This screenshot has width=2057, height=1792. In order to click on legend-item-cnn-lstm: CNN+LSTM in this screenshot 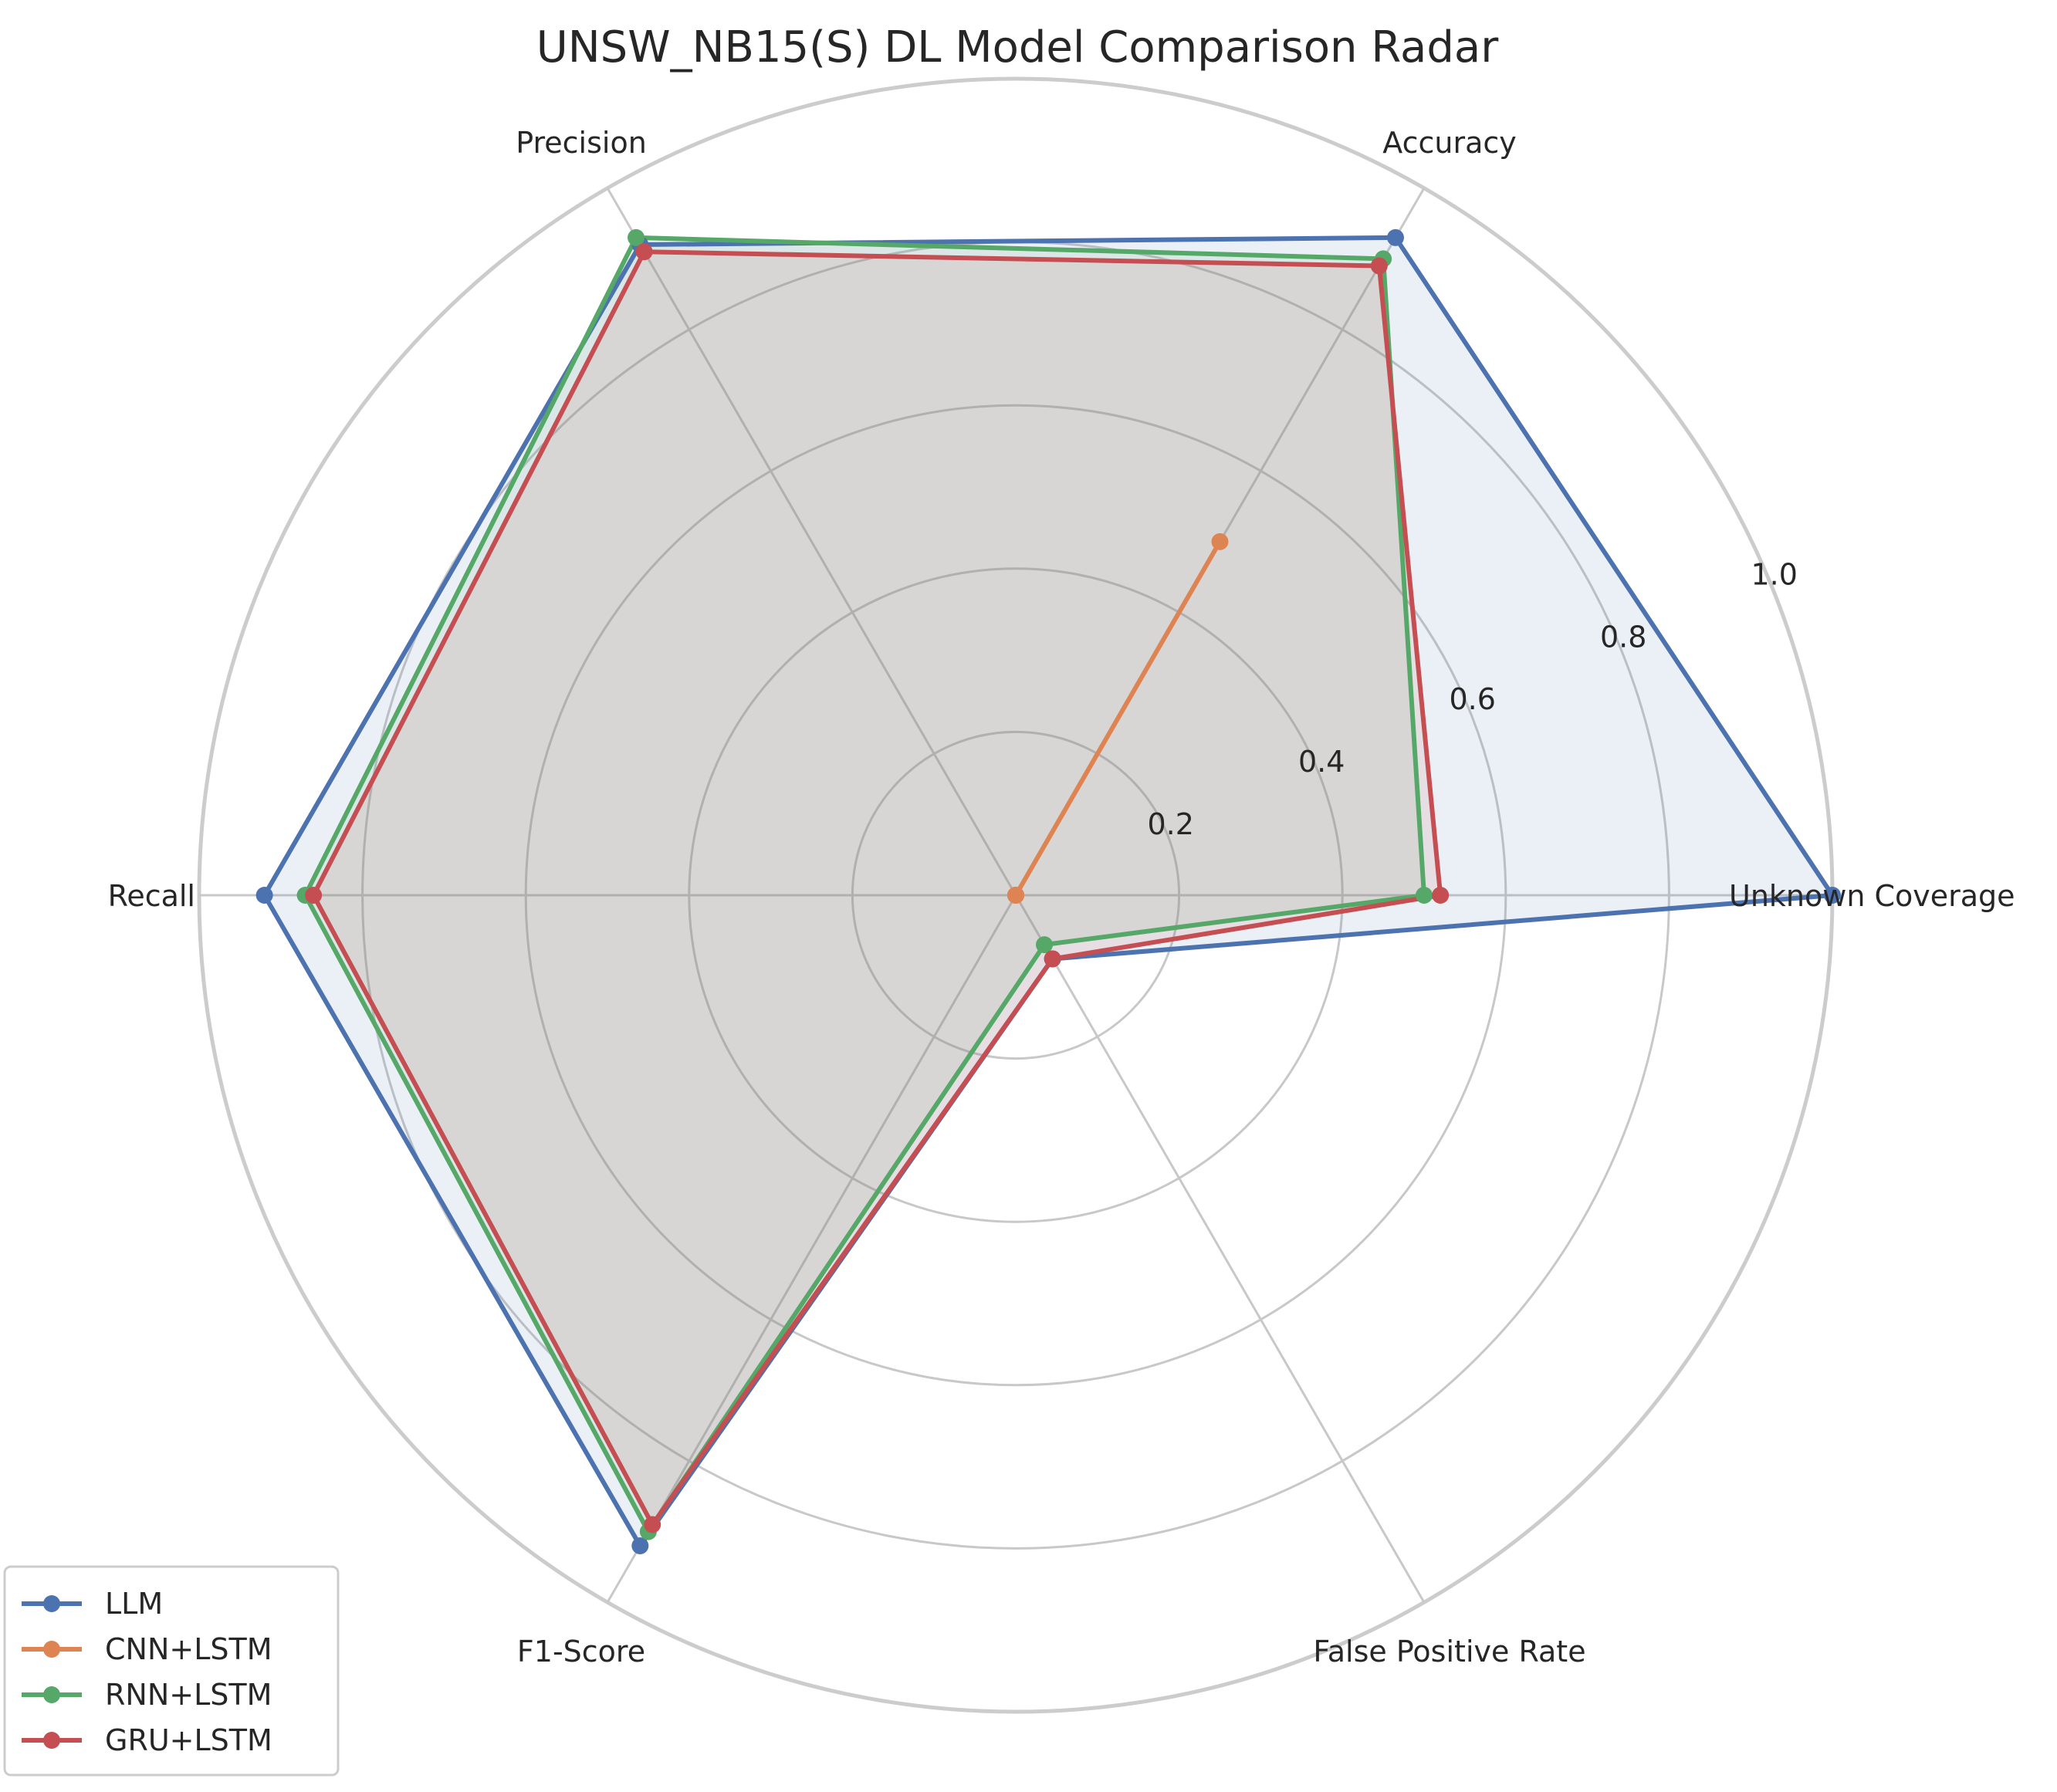, I will do `click(147, 1649)`.